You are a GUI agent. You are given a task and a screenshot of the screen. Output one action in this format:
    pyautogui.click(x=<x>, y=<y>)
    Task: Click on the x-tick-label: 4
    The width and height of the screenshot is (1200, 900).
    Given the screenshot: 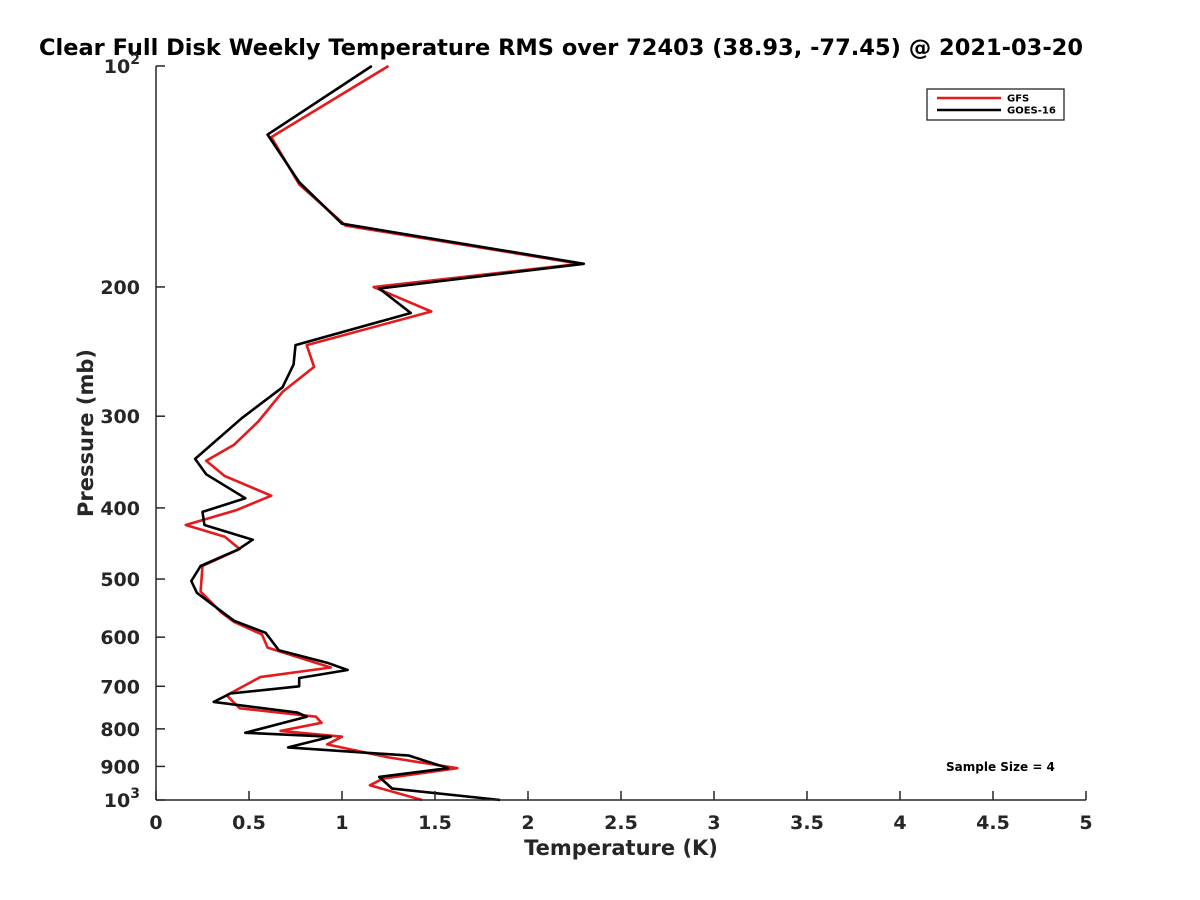 What is the action you would take?
    pyautogui.click(x=899, y=823)
    